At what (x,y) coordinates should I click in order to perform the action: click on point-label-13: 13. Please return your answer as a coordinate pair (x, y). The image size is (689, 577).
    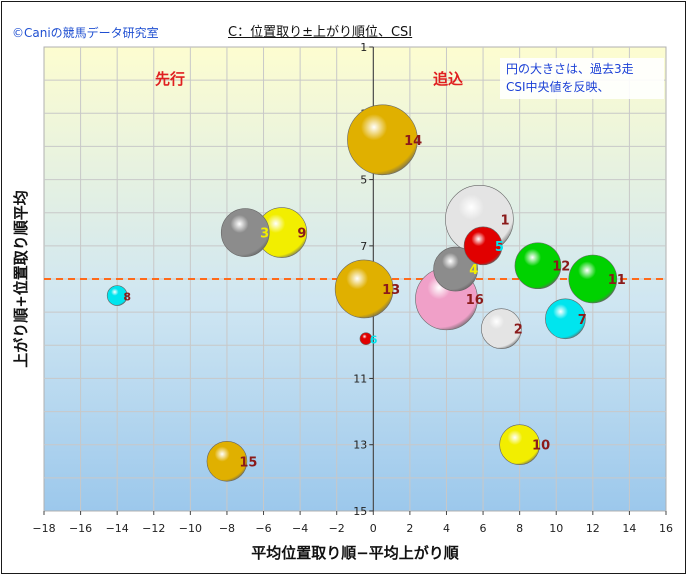
    Looking at the image, I should click on (391, 290).